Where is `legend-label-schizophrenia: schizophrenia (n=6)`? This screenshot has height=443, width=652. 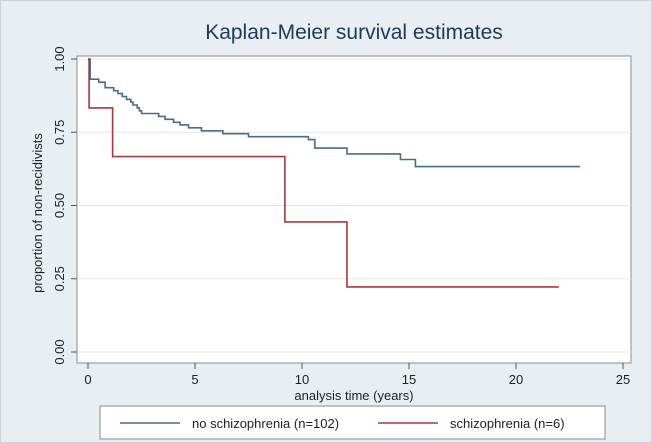
legend-label-schizophrenia: schizophrenia (n=6) is located at coordinates (507, 423).